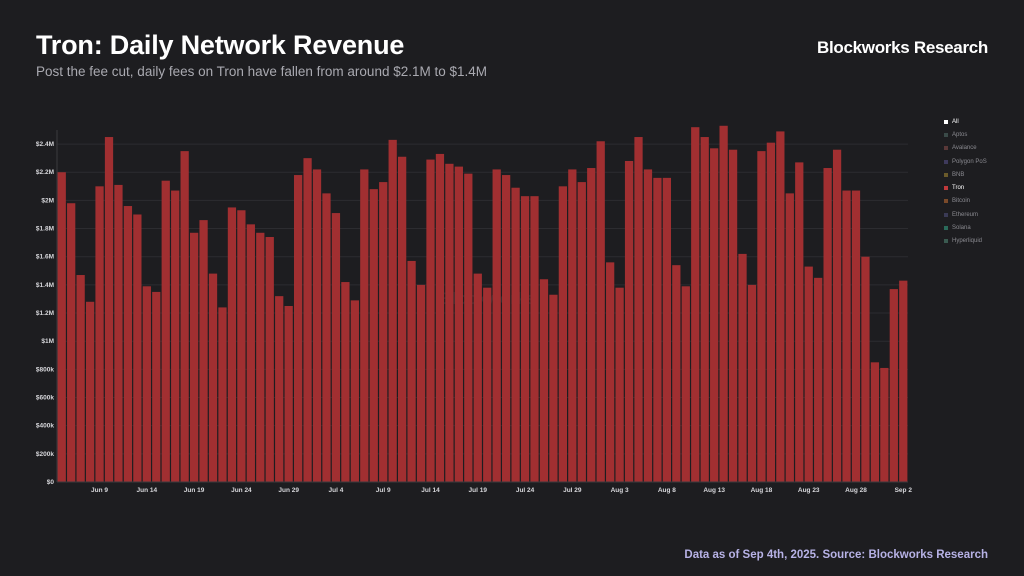 The image size is (1024, 576). Describe the element at coordinates (979, 227) in the screenshot. I see `legend-item-solana: Solana` at that location.